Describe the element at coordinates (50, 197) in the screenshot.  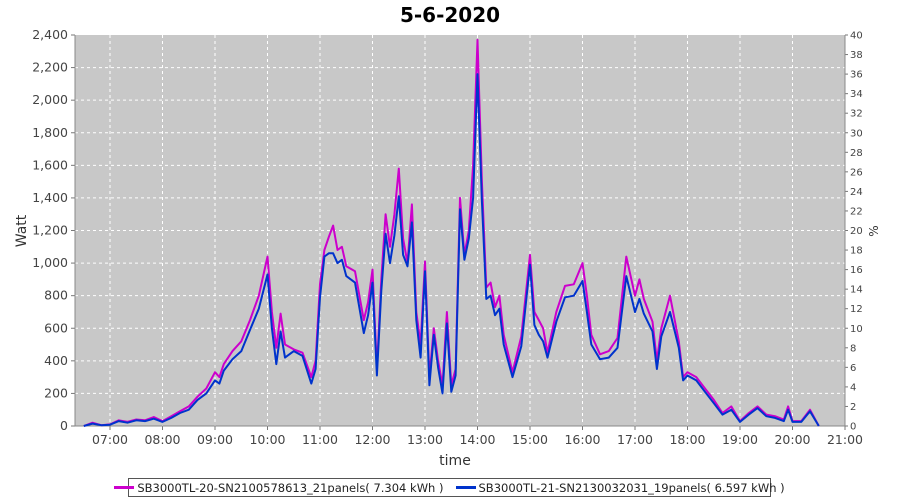
I see `y-tick-label: 1,400` at that location.